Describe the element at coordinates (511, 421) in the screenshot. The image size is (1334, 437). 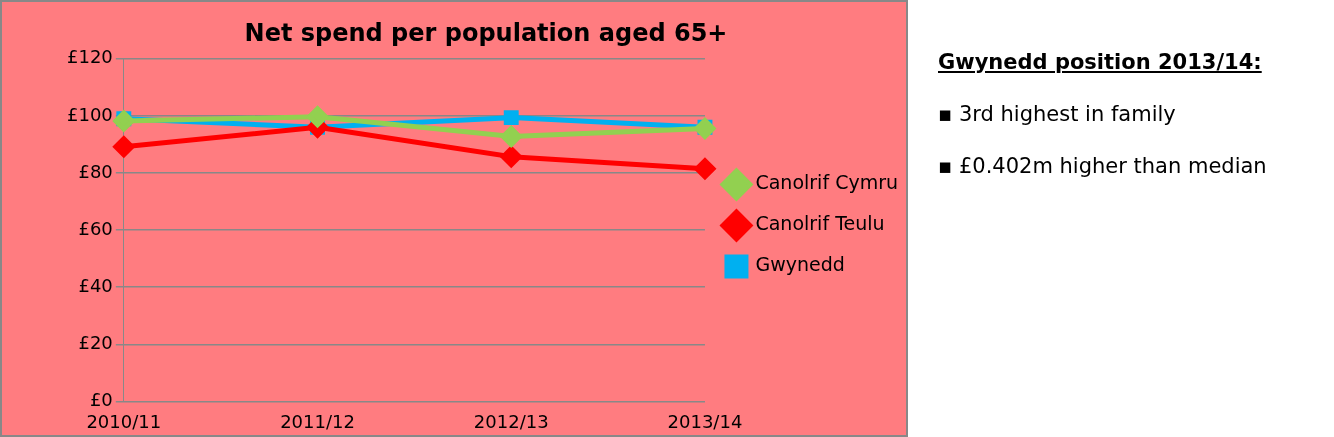
I see `x-tick-label: 2012/13` at that location.